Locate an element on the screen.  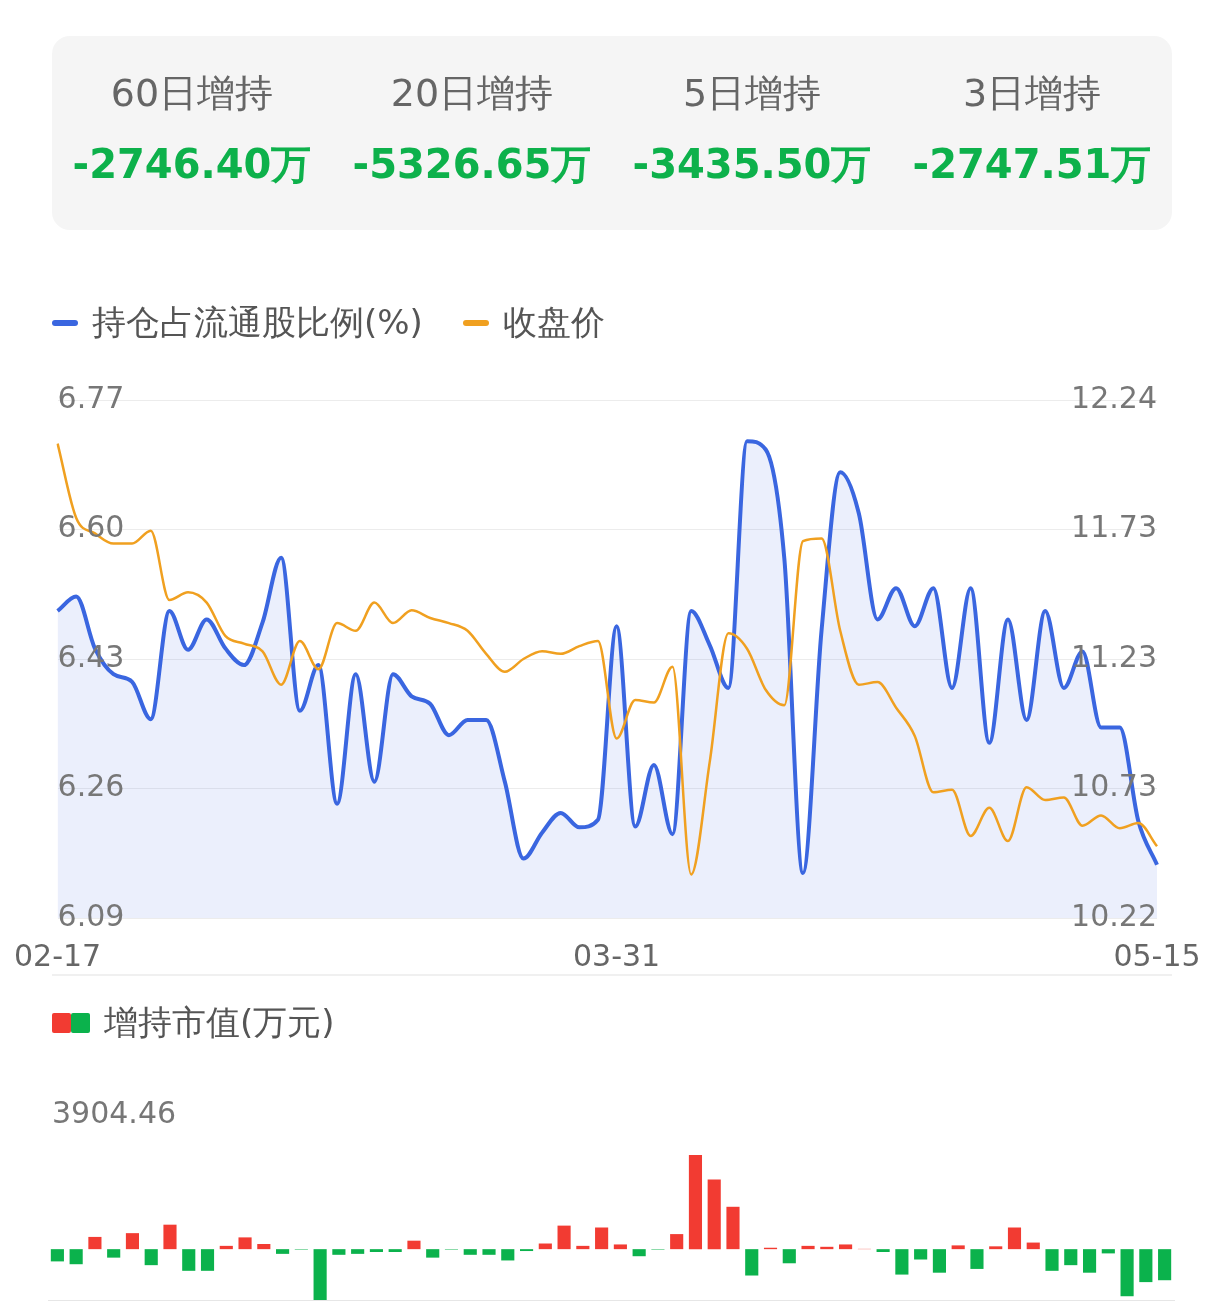
y-tick-label: 6.26 is located at coordinates (91, 786).